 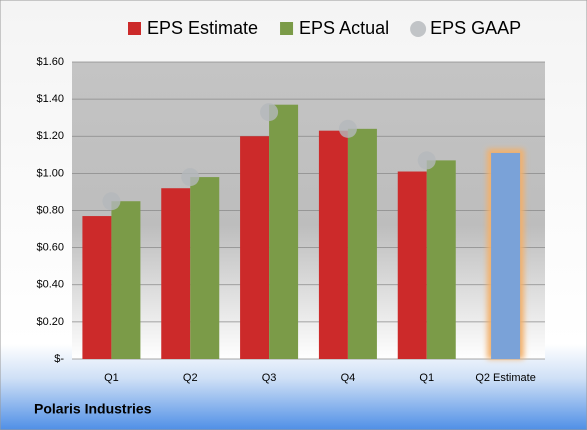 What do you see at coordinates (505, 378) in the screenshot?
I see `x-tick-label: Q2 Estimate` at bounding box center [505, 378].